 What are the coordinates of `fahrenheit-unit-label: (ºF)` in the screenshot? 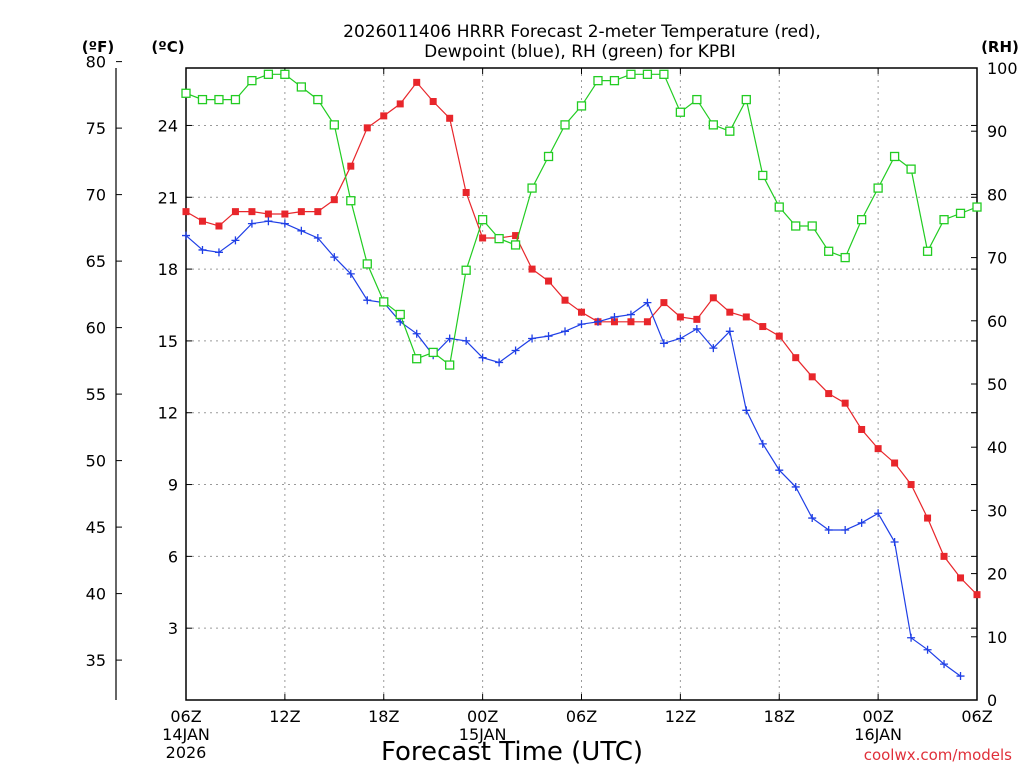 It's located at (98, 47).